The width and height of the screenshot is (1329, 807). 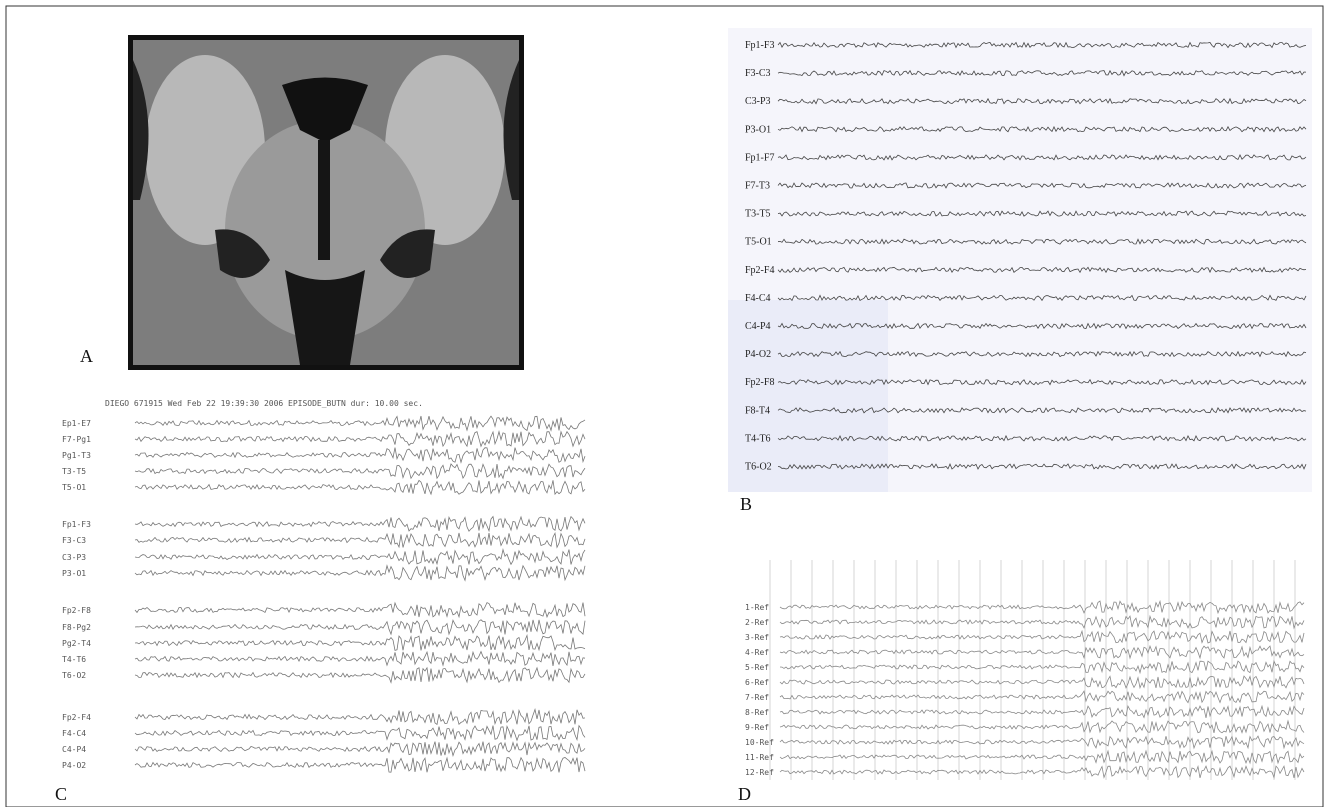 What do you see at coordinates (757, 607) in the screenshot?
I see `channel-label: 1-Ref` at bounding box center [757, 607].